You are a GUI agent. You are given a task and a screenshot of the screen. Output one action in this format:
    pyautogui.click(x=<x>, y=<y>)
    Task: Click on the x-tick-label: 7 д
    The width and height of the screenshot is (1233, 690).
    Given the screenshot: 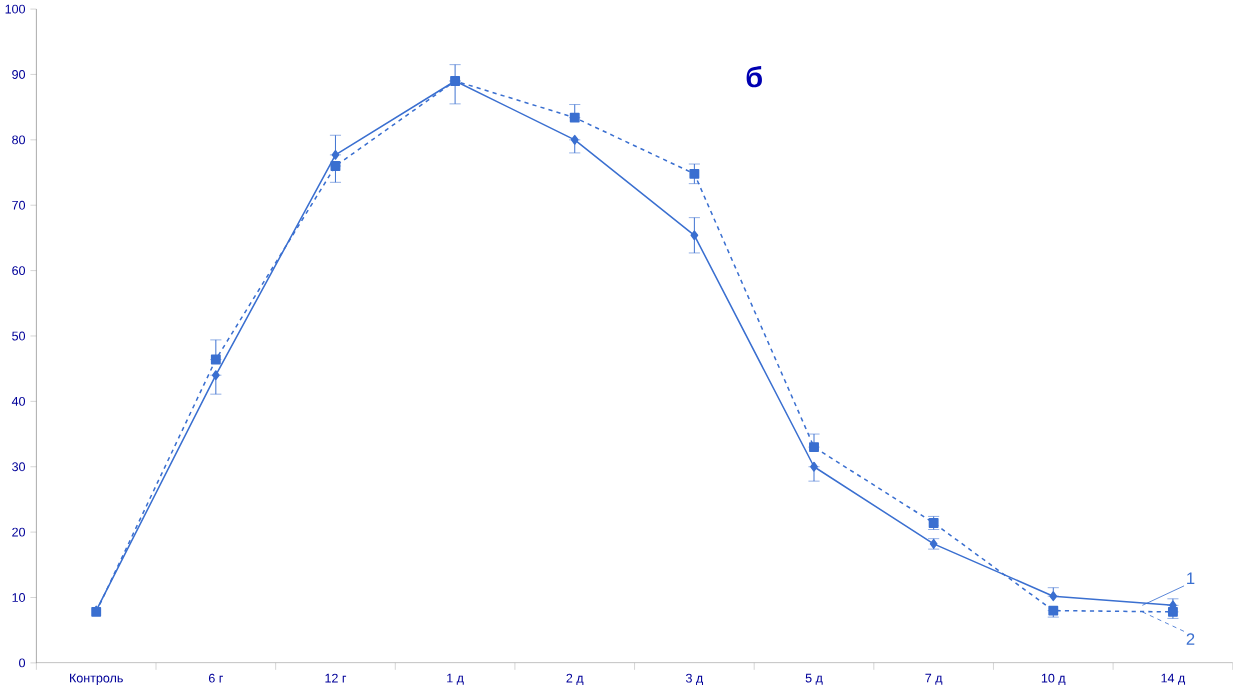 What is the action you would take?
    pyautogui.click(x=934, y=679)
    